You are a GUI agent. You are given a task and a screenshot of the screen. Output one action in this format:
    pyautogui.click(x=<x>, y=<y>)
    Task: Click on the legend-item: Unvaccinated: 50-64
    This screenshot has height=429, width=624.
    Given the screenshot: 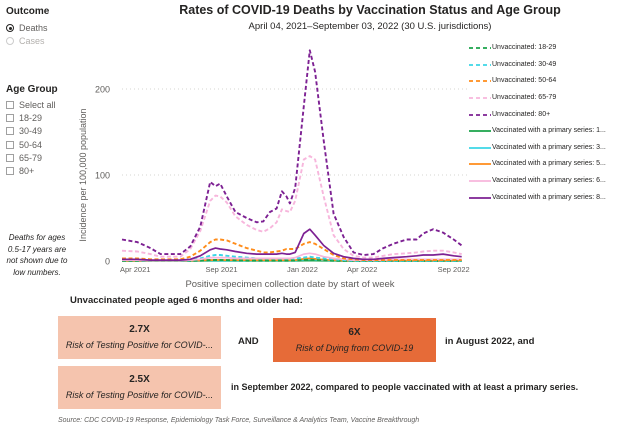 What is the action you would take?
    pyautogui.click(x=545, y=81)
    